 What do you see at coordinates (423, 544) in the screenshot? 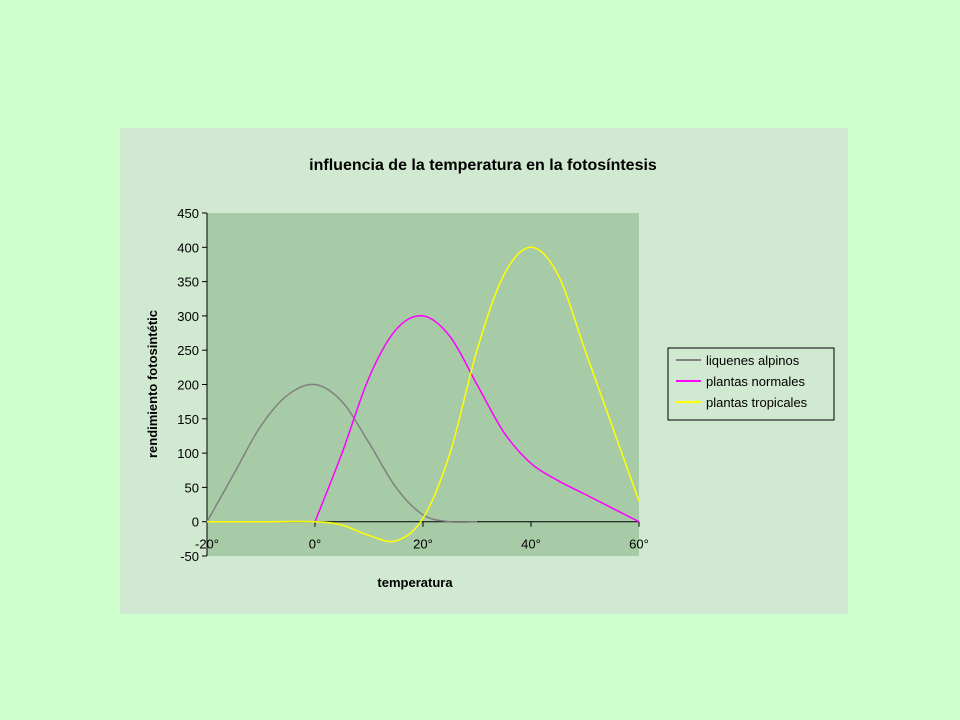
I see `x-tick-label: 20°` at bounding box center [423, 544].